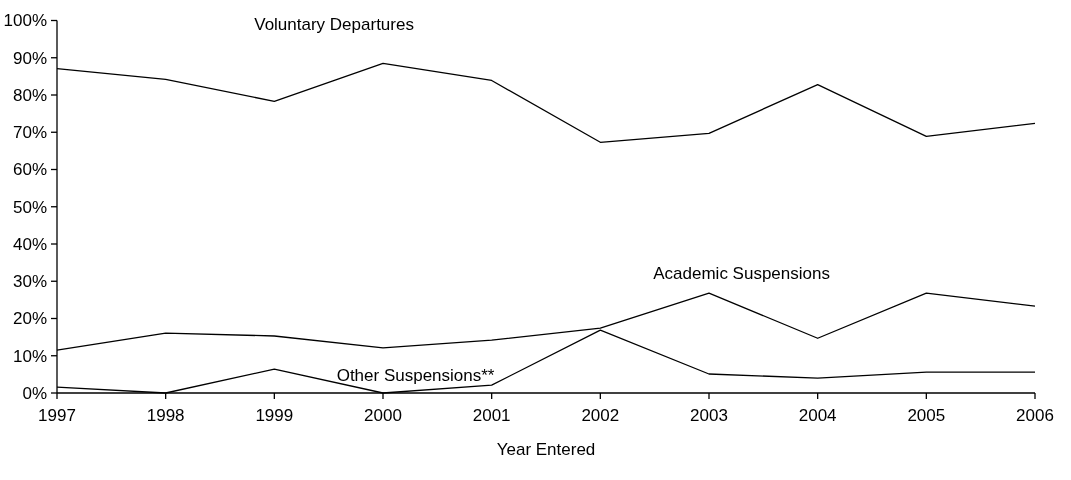  I want to click on x-tick-label: 2003, so click(709, 415).